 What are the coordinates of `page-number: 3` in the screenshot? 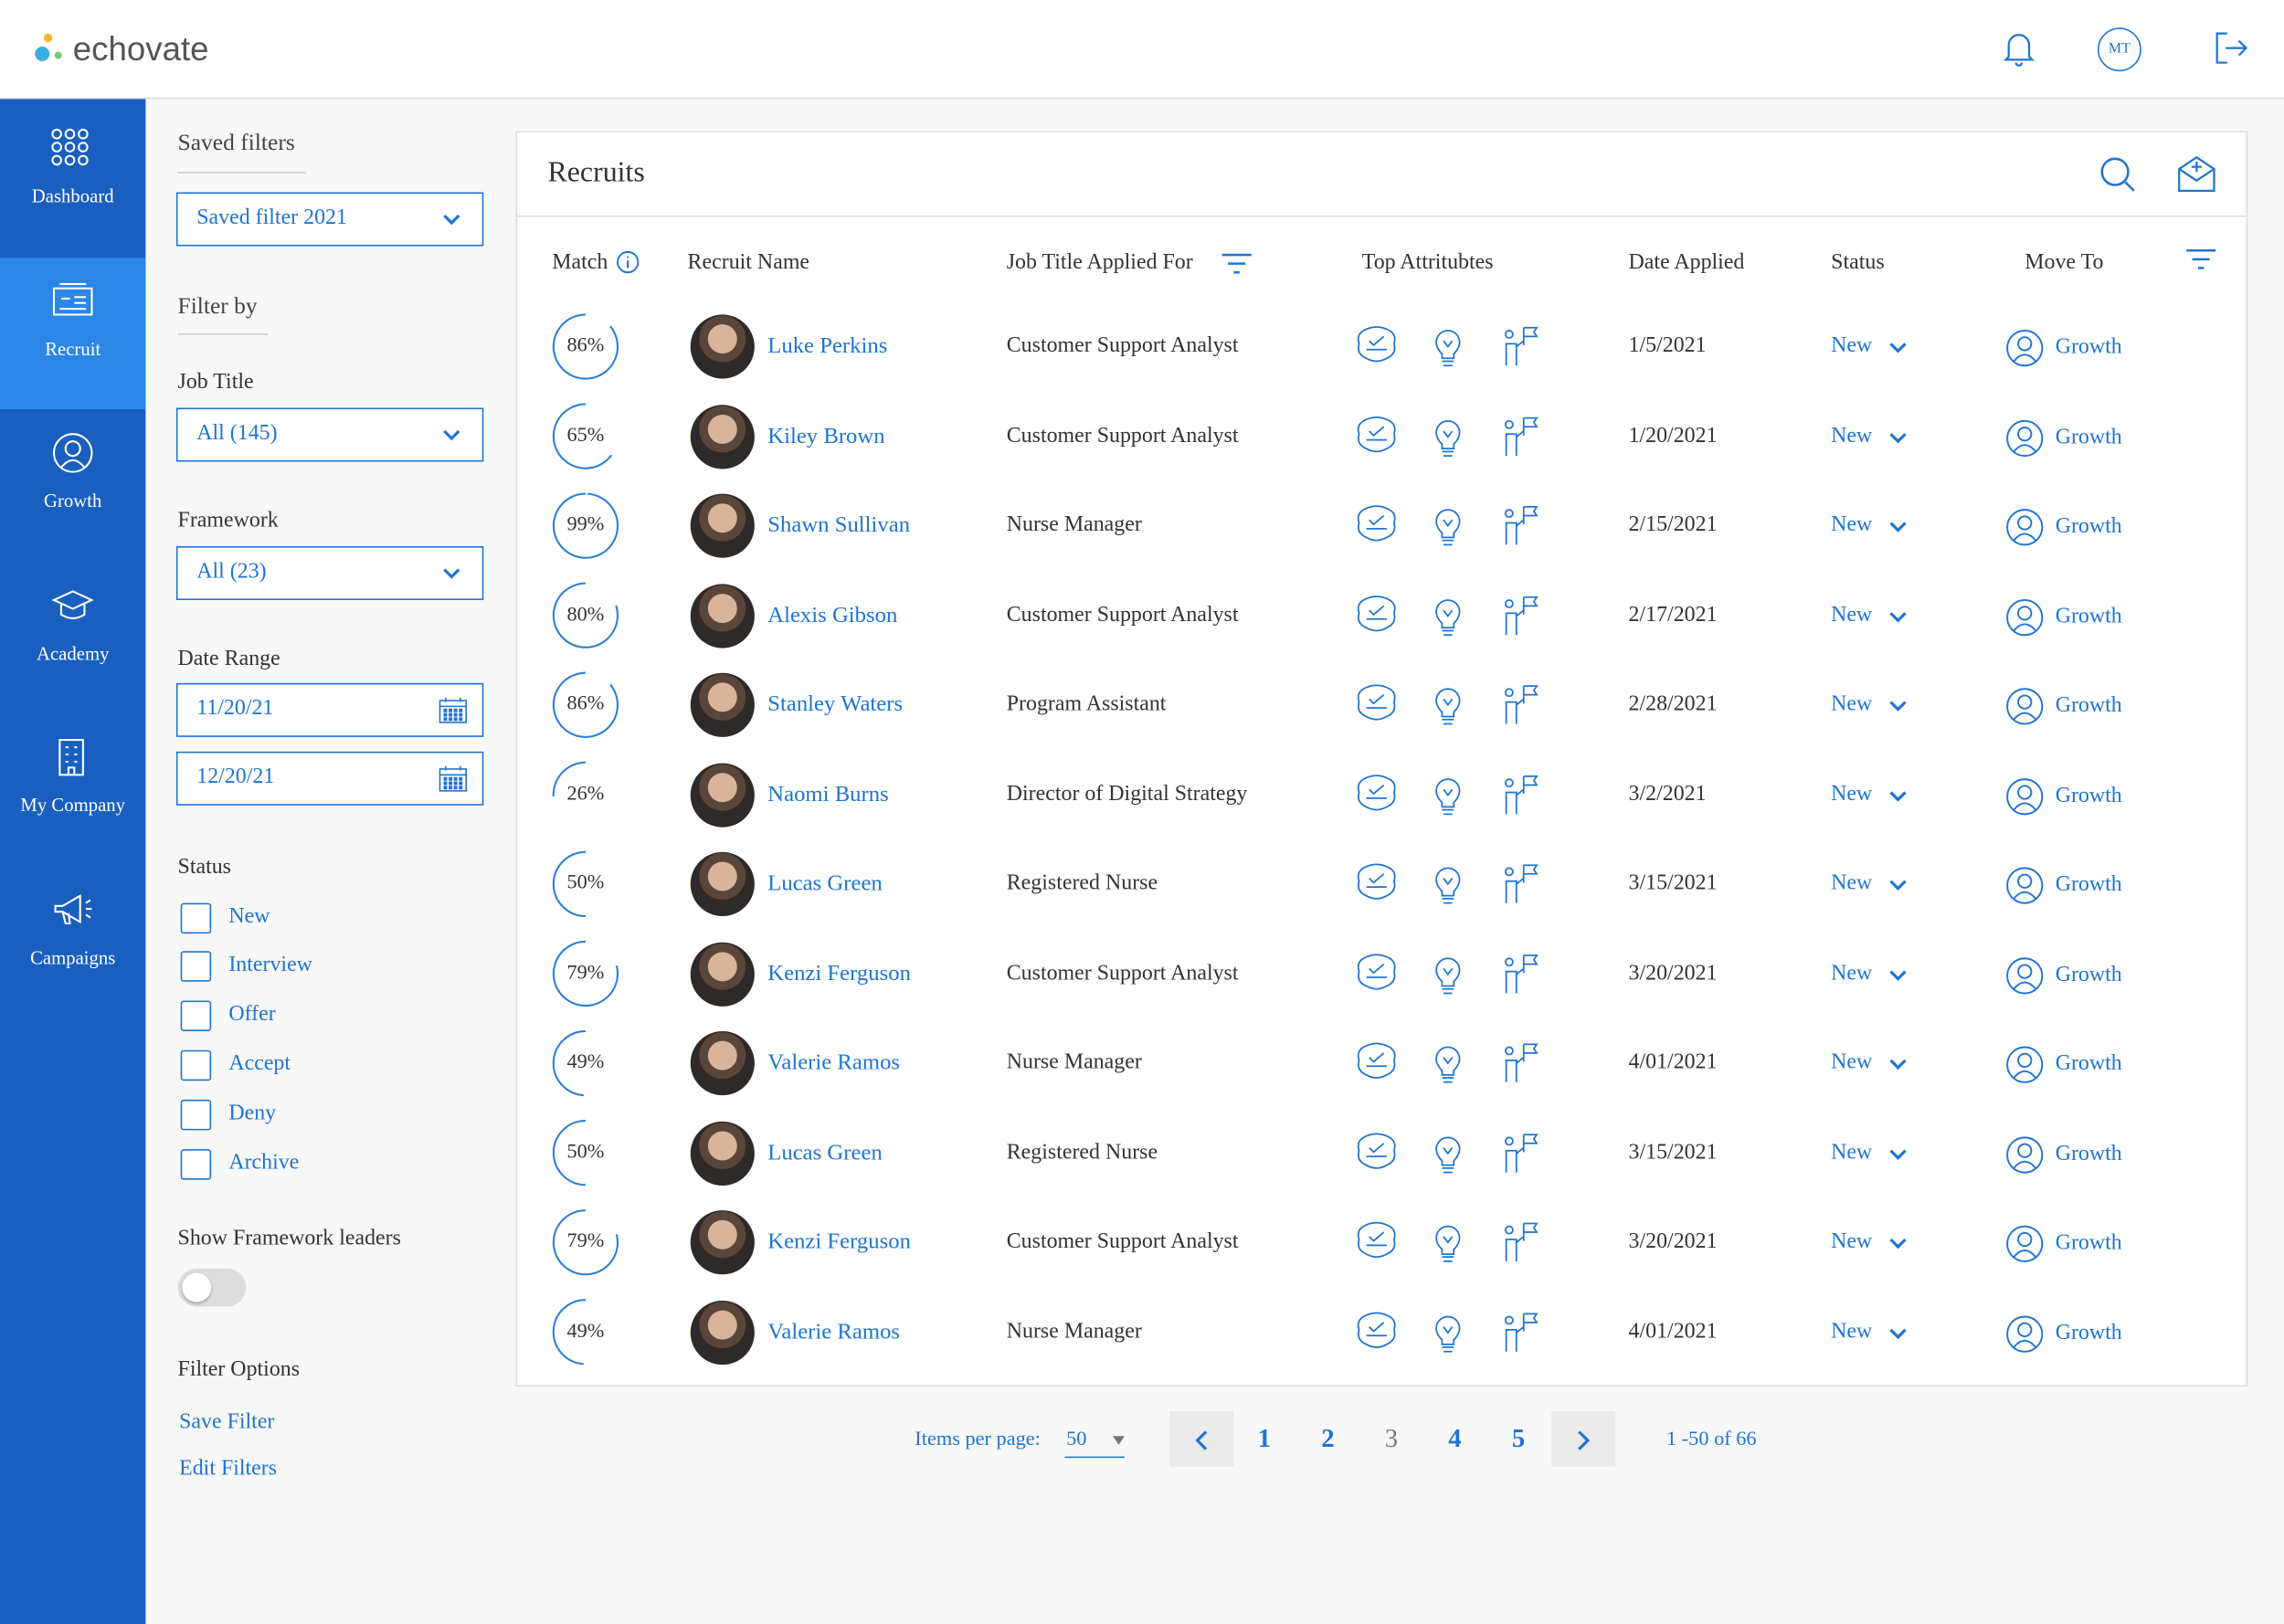 It's located at (1391, 1438).